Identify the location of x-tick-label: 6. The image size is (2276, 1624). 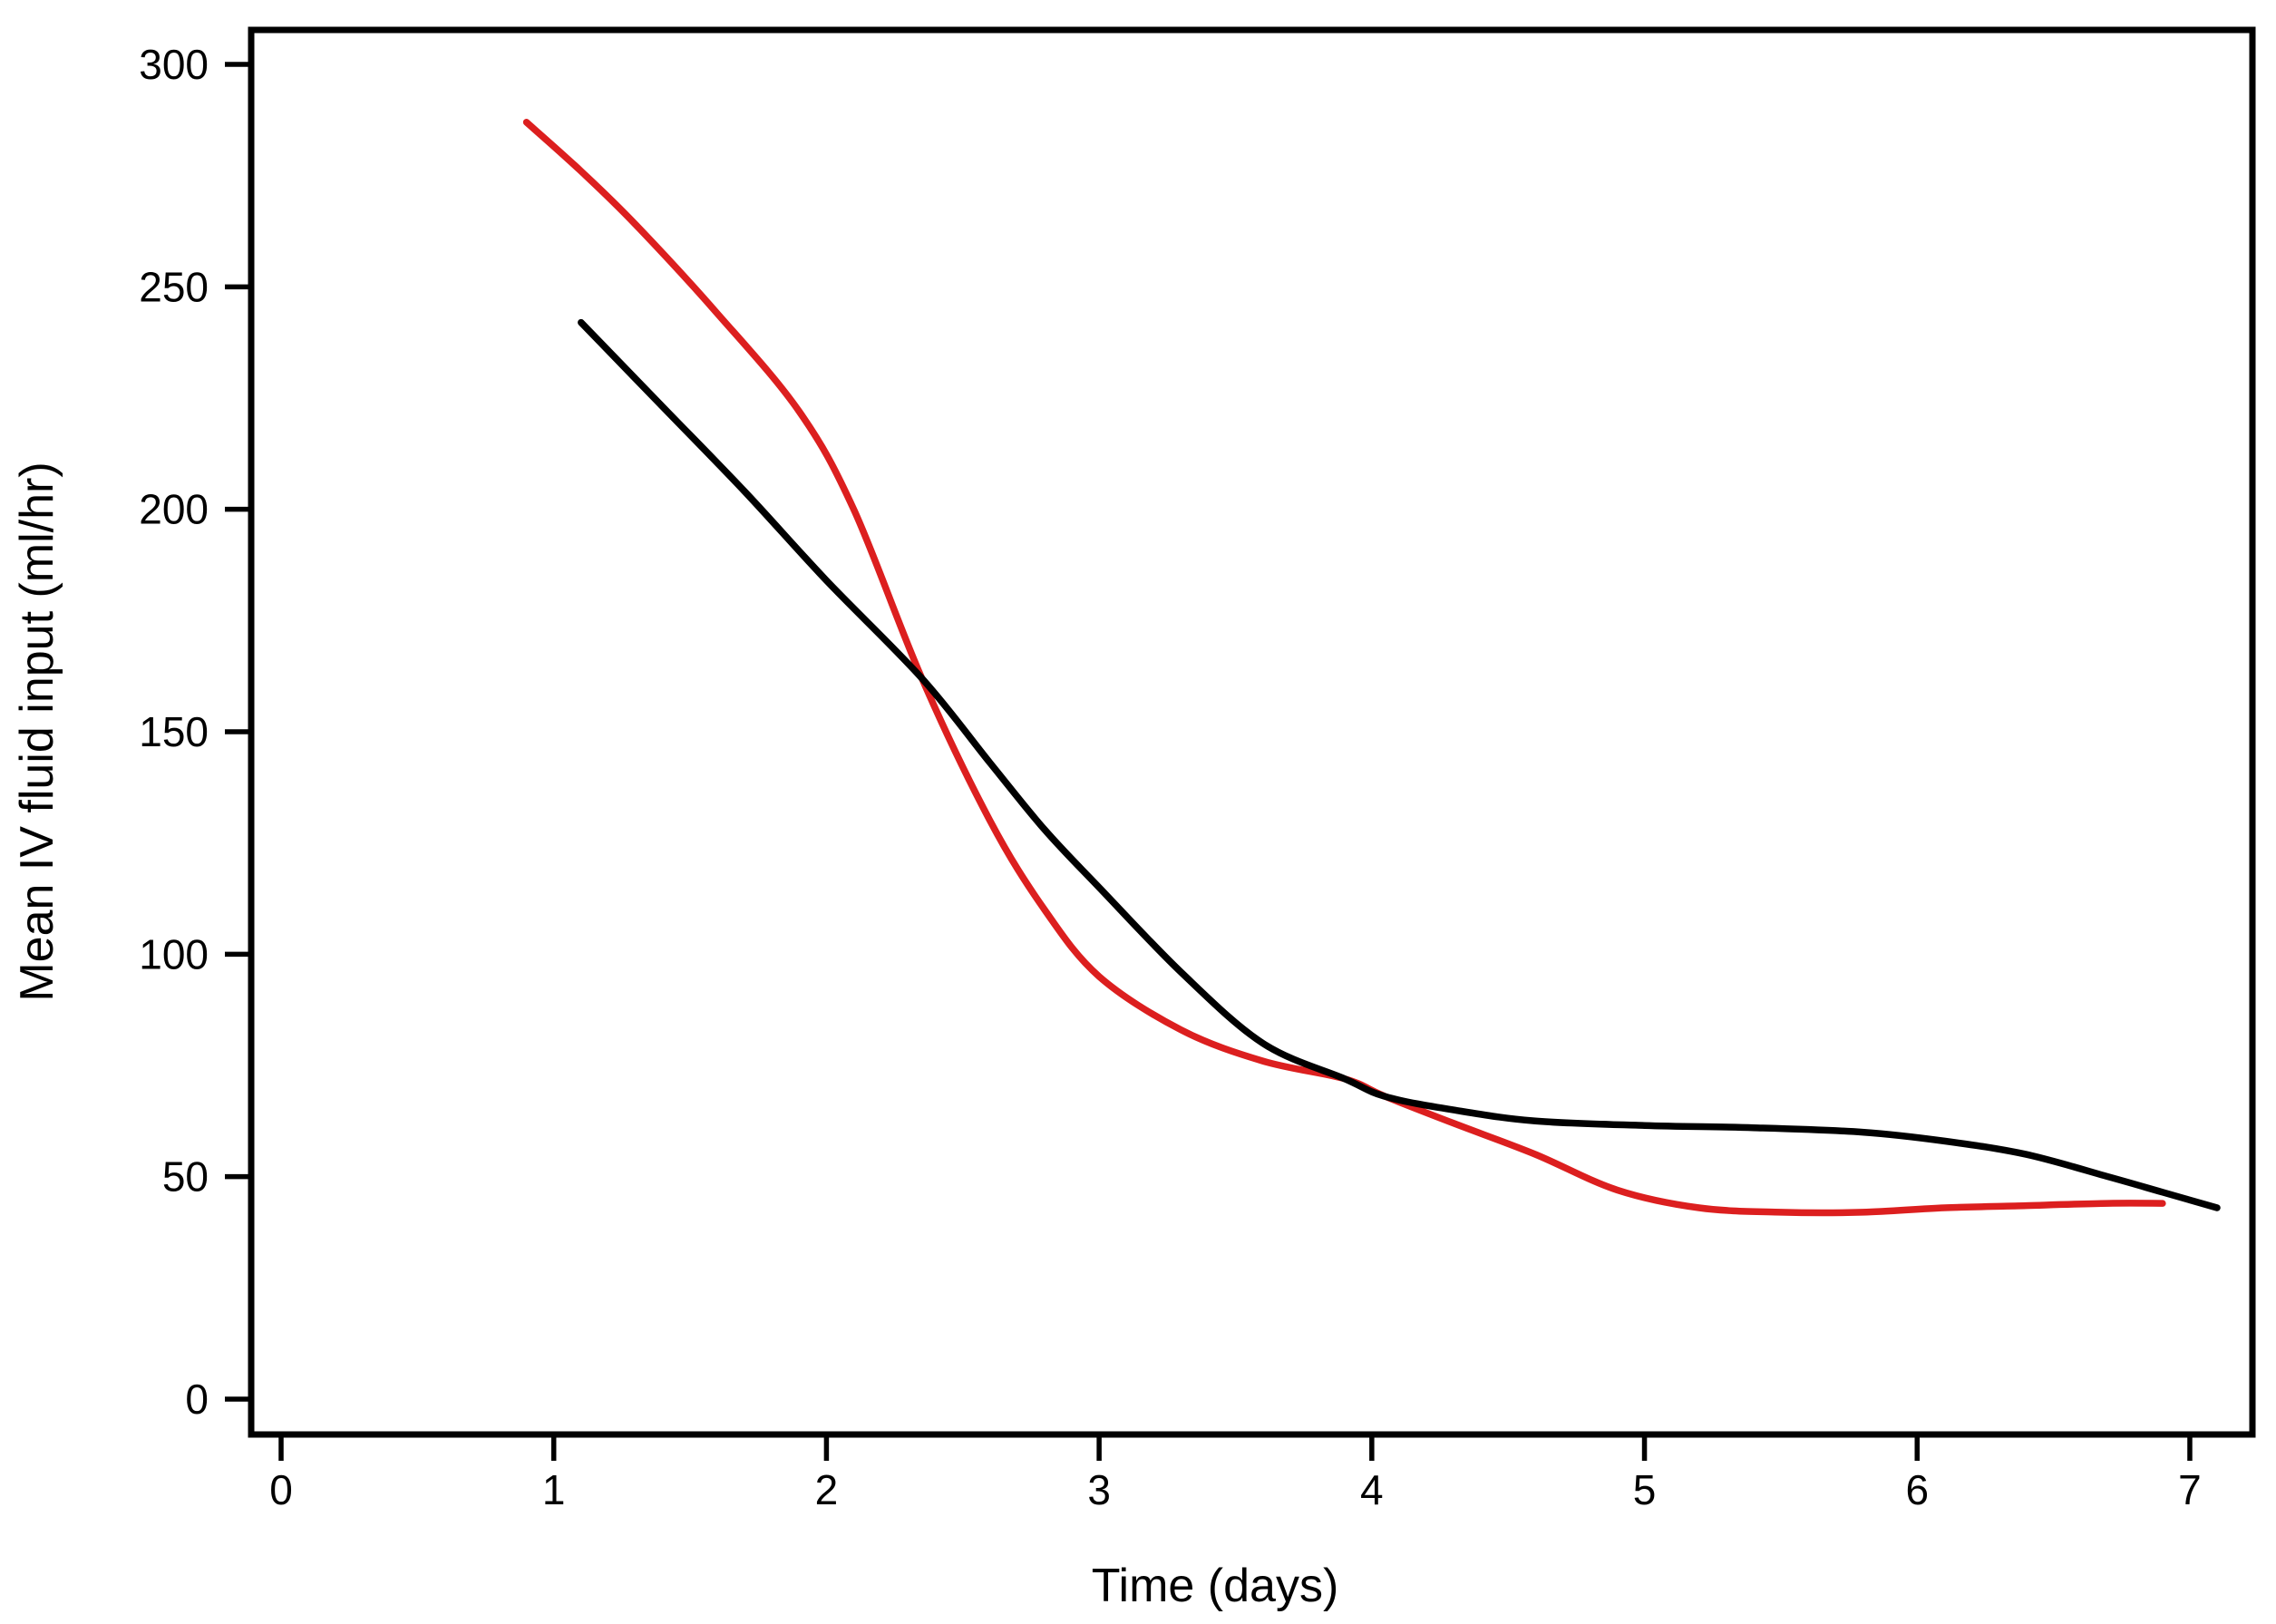
(1917, 1489).